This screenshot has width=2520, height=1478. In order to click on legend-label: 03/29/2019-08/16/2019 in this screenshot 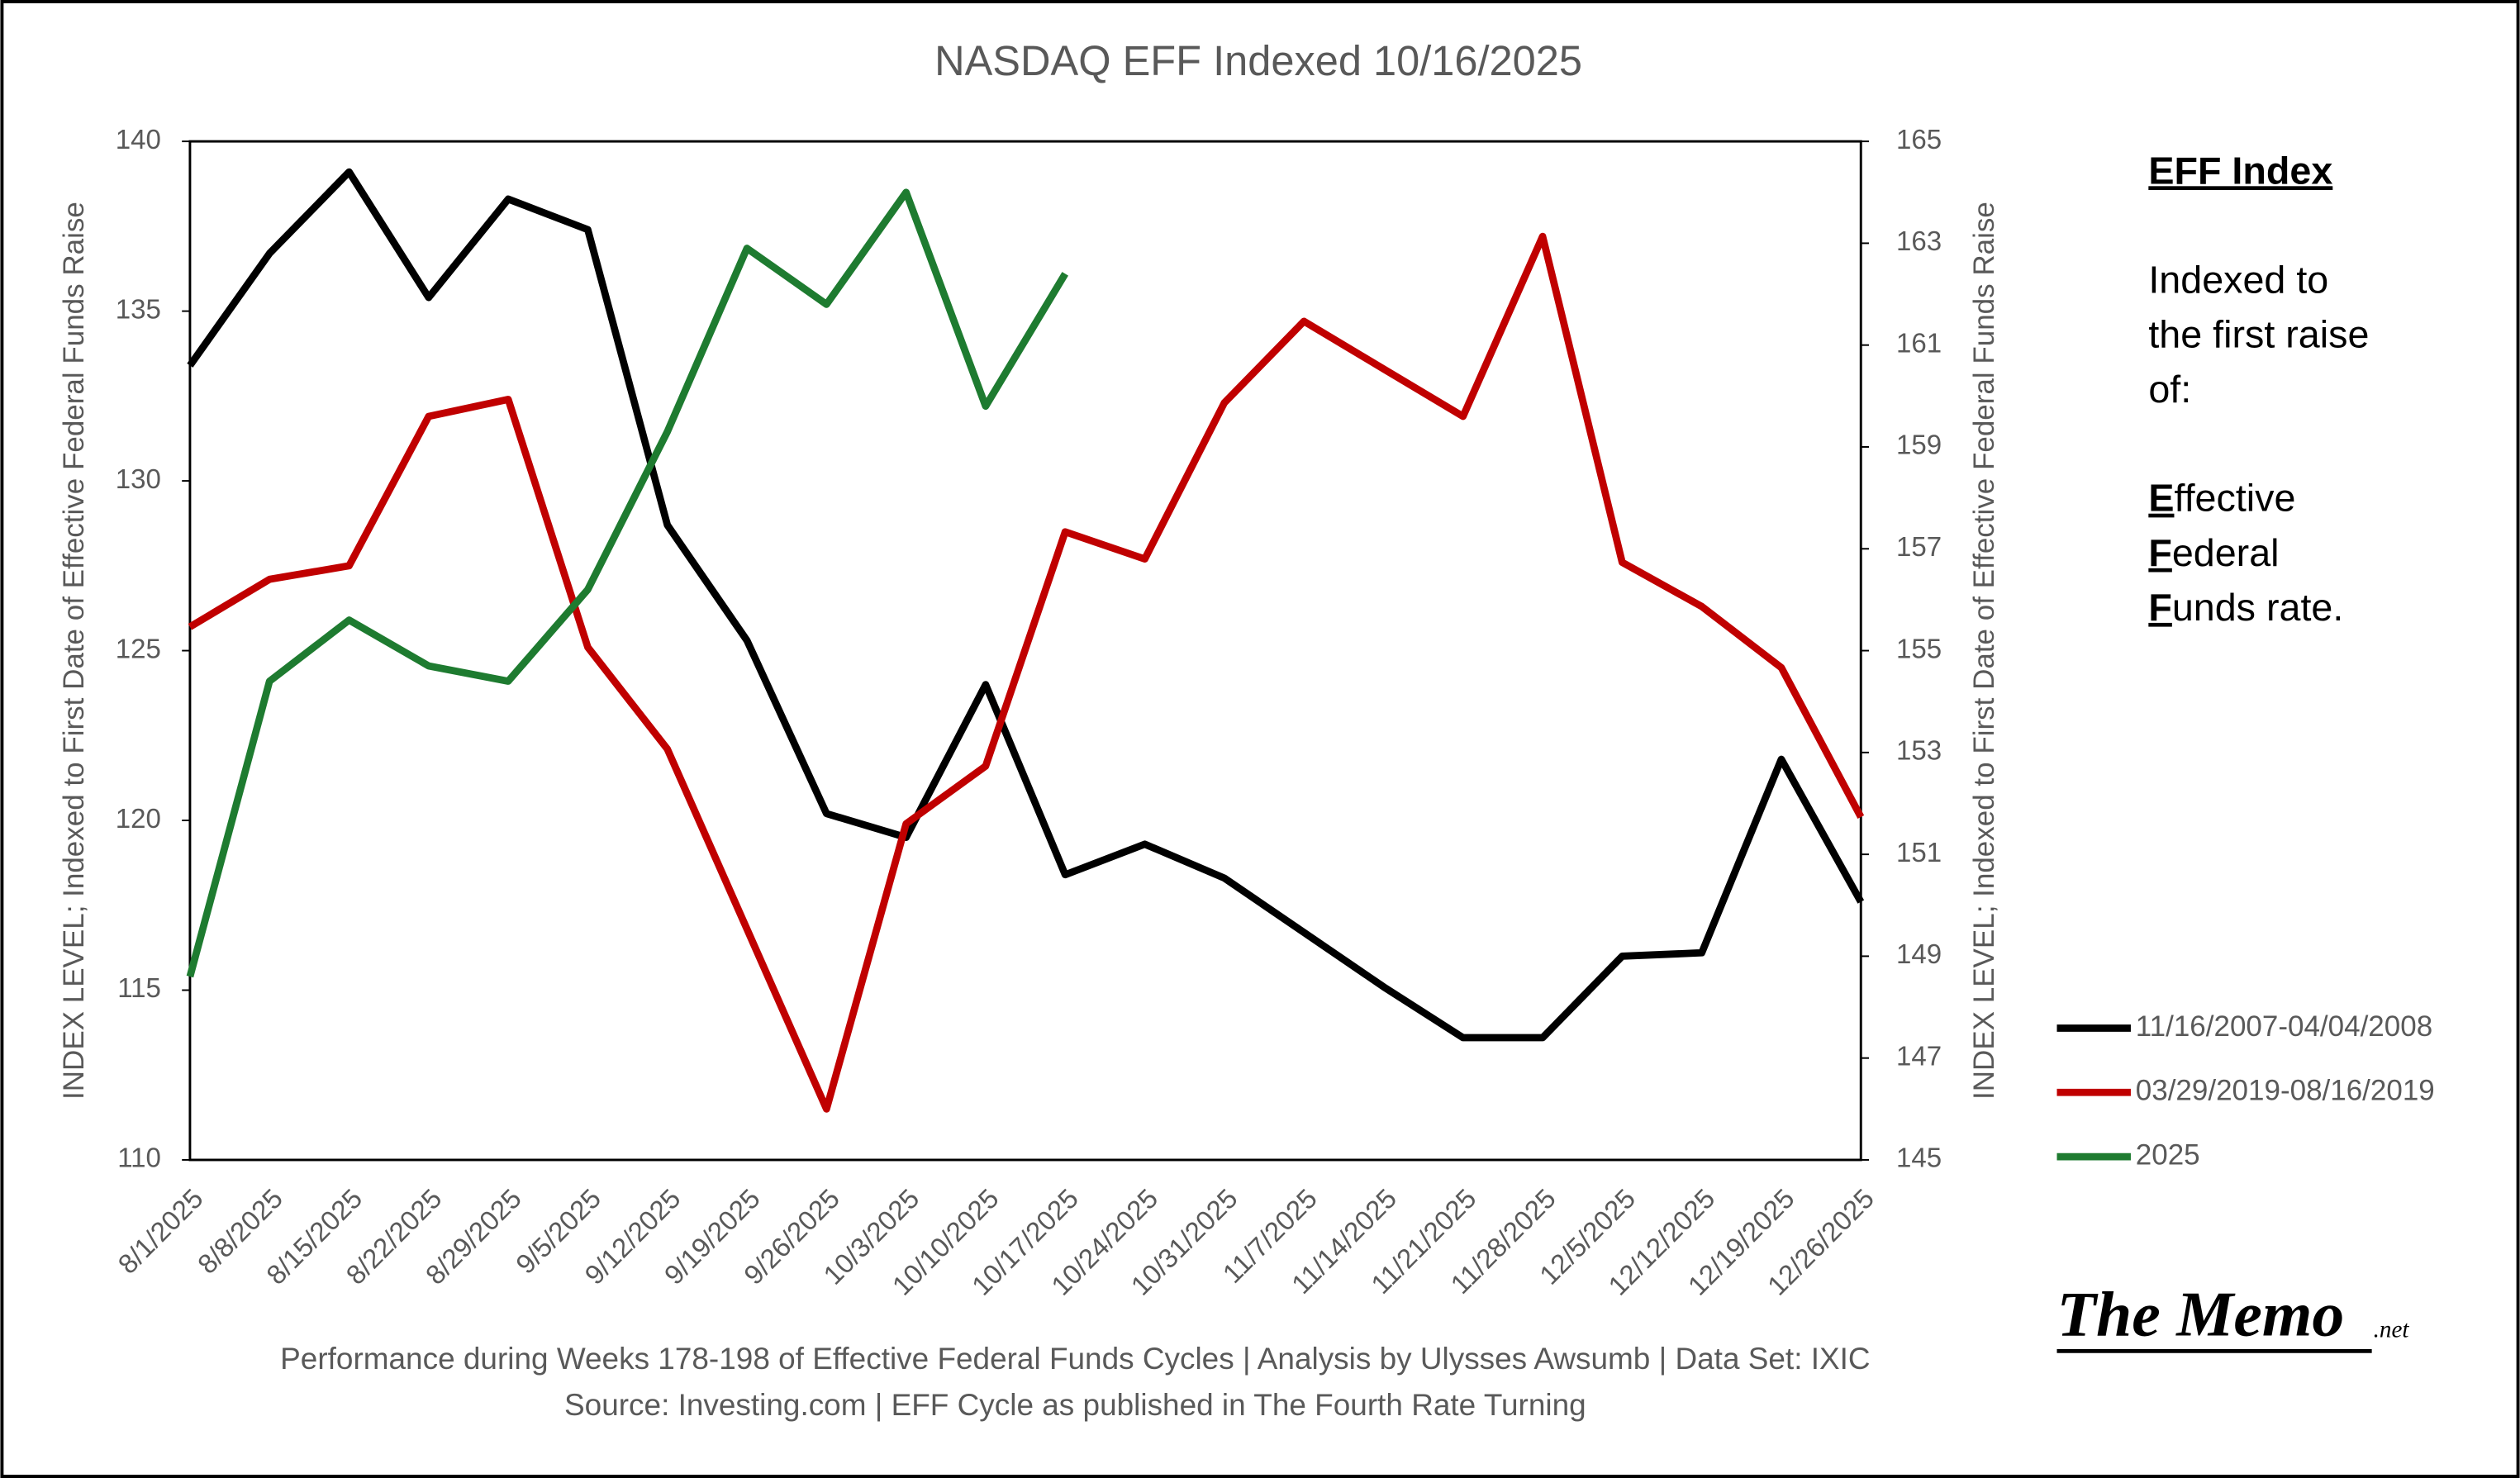, I will do `click(2285, 1091)`.